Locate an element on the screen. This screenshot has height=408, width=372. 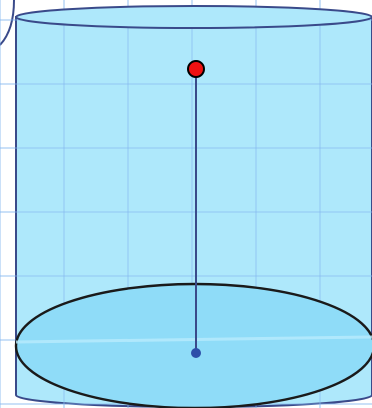
bottom-center-point is located at coordinates (196, 353).